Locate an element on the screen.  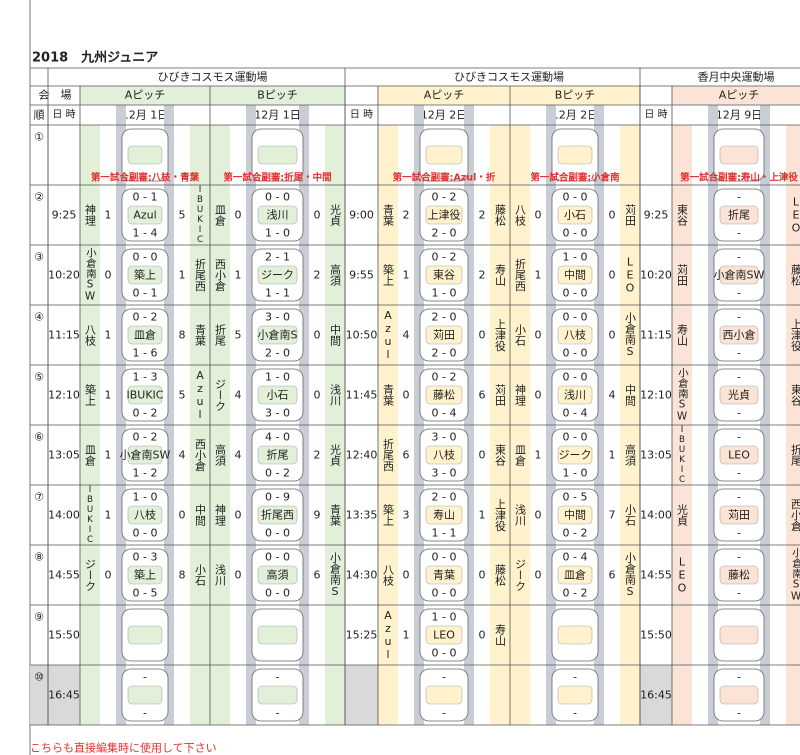
referee-note: 第一試合副審:八枝・青葉 is located at coordinates (145, 178).